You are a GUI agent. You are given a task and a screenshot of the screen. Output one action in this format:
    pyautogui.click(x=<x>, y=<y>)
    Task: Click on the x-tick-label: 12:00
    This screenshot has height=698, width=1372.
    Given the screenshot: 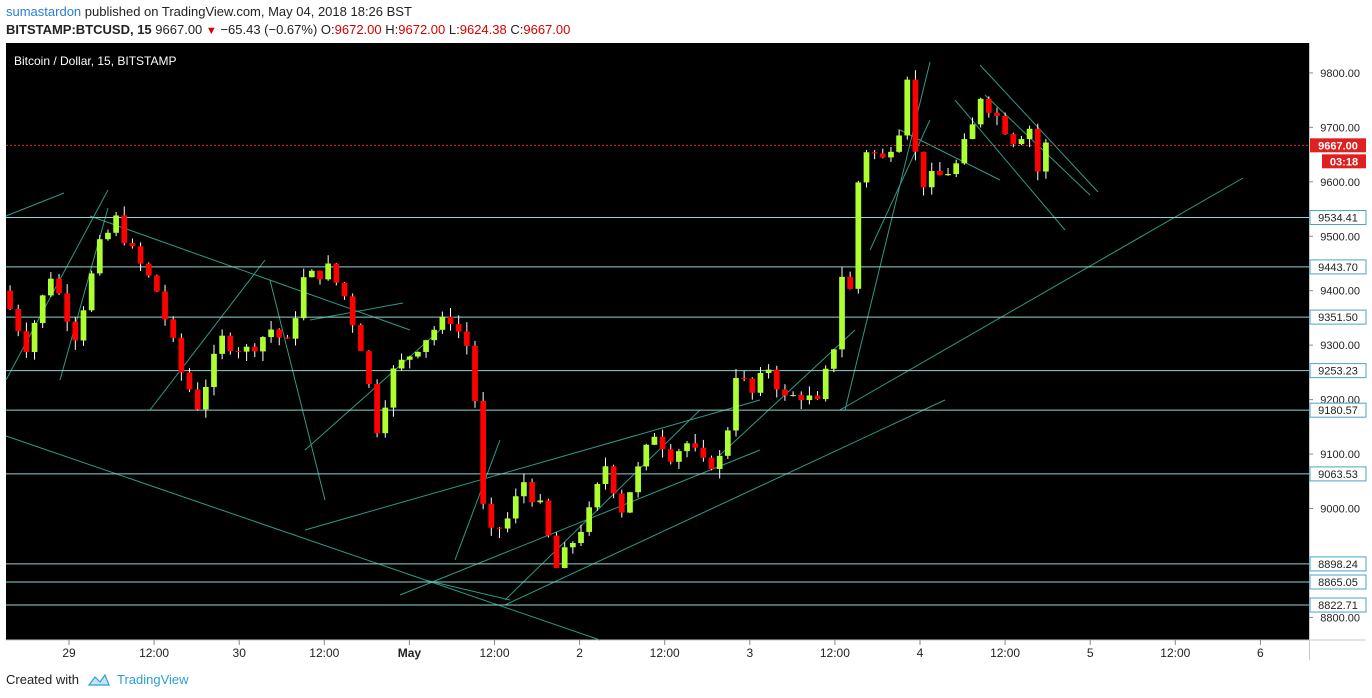 What is the action you would take?
    pyautogui.click(x=1005, y=653)
    